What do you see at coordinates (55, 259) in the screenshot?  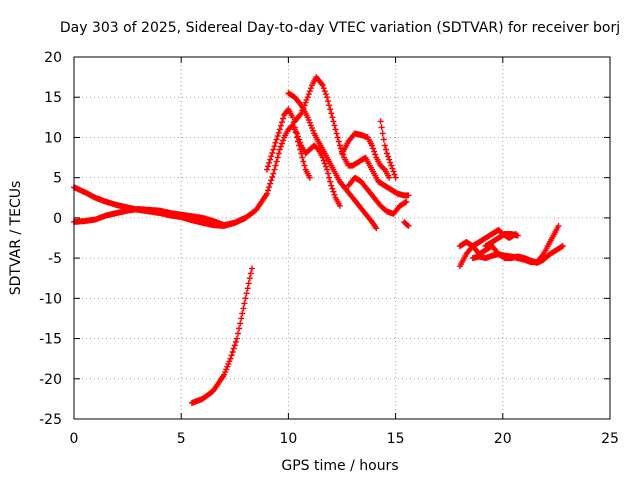 I see `y-tick-label: -5` at bounding box center [55, 259].